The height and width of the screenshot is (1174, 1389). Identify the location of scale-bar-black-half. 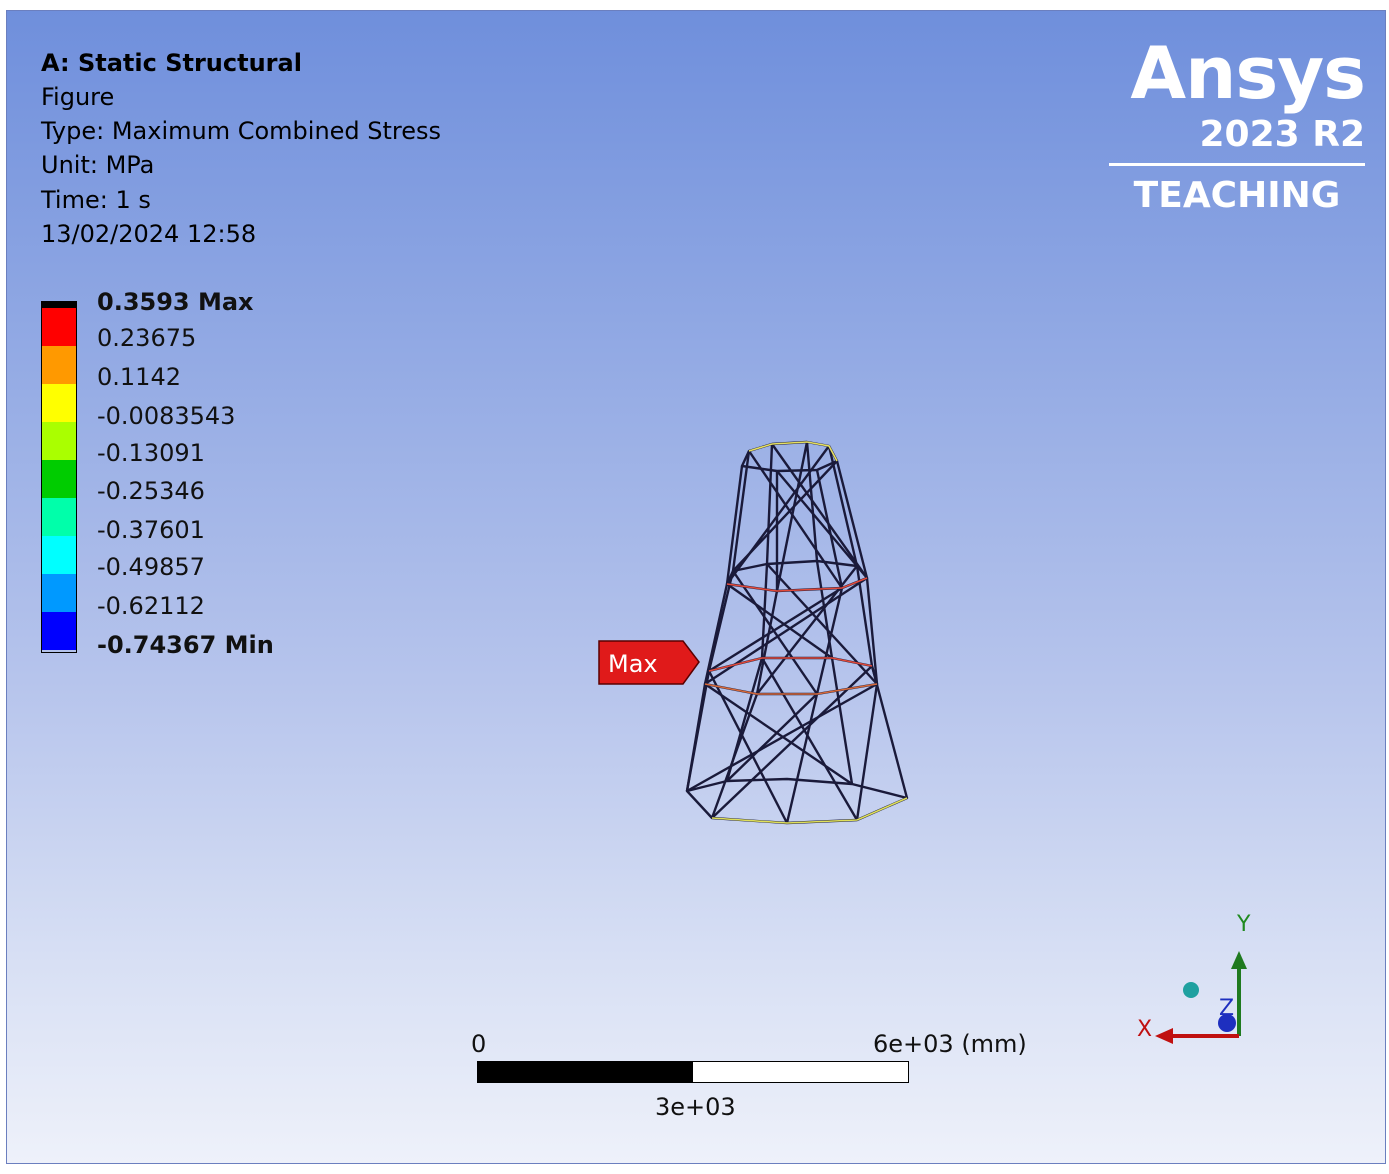
(585, 1072).